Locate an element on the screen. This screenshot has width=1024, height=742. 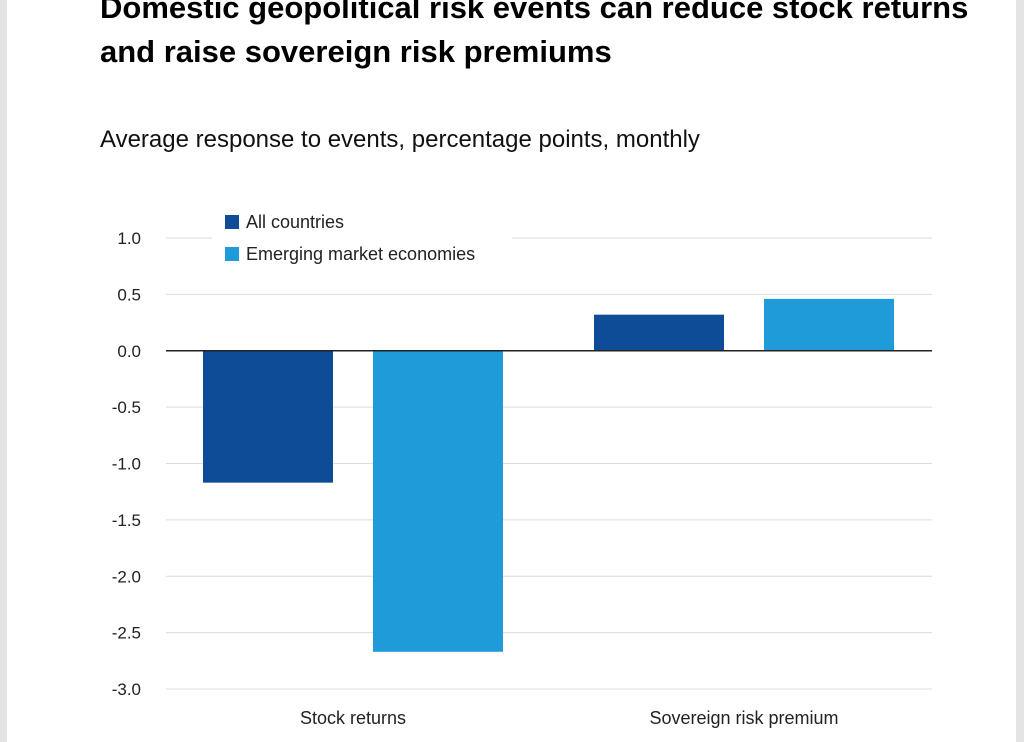
y-tick-label: -3.0 is located at coordinates (126, 689).